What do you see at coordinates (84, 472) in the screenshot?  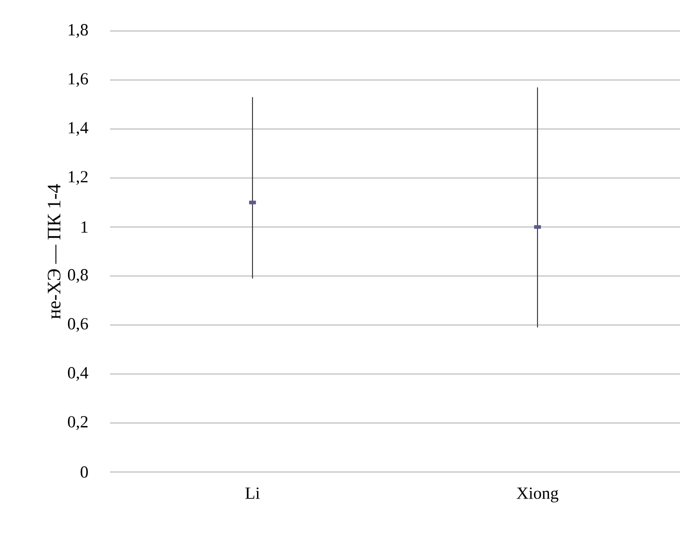 I see `y-tick-label: 0` at bounding box center [84, 472].